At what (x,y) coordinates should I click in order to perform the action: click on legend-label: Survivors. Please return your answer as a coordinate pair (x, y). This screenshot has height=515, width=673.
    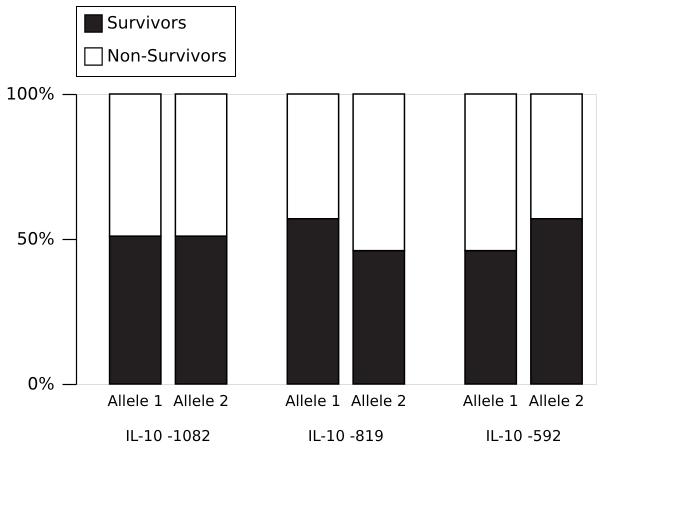
    Looking at the image, I should click on (147, 24).